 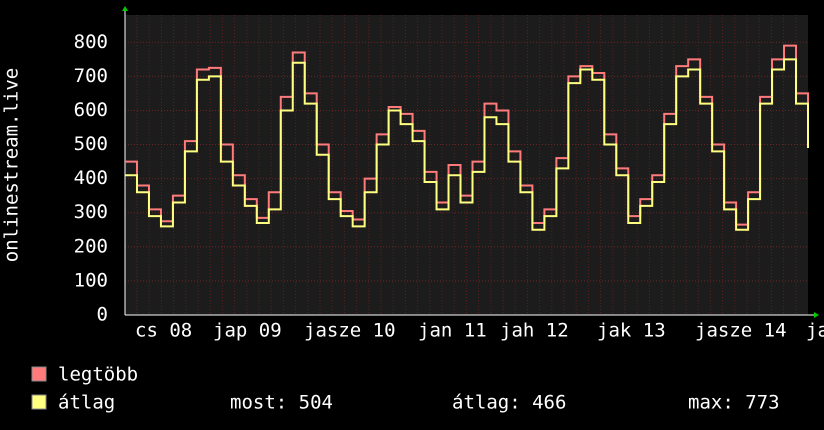 What do you see at coordinates (91, 144) in the screenshot?
I see `y-tick-label: 500` at bounding box center [91, 144].